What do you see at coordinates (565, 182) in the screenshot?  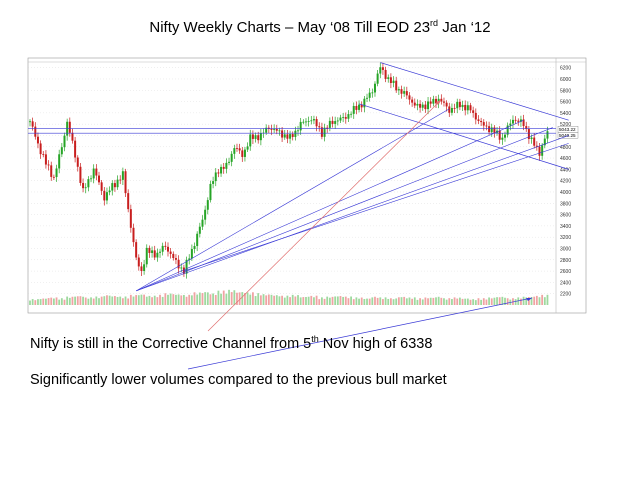 I see `y-tick-label: 4200` at bounding box center [565, 182].